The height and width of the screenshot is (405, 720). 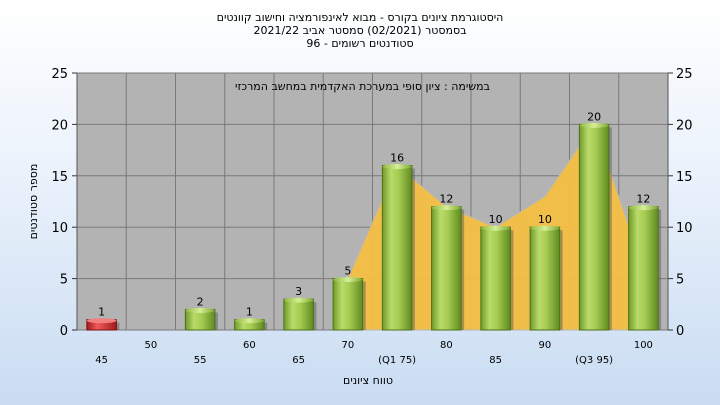 What do you see at coordinates (397, 360) in the screenshot?
I see `x-tick-label: (Q1 75)` at bounding box center [397, 360].